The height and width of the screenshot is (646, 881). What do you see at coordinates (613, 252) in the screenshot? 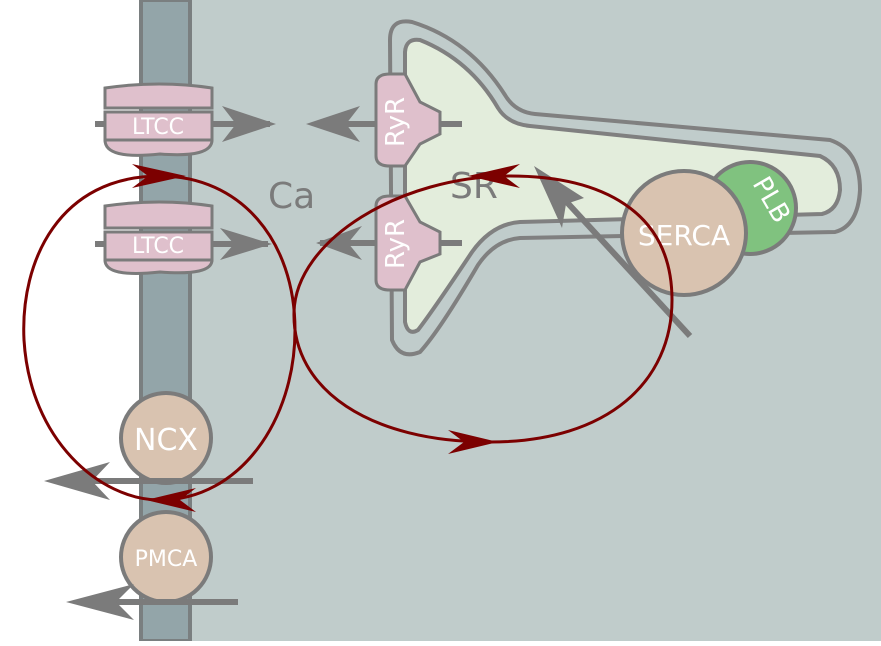
I see `serca-uptake-arrow` at bounding box center [613, 252].